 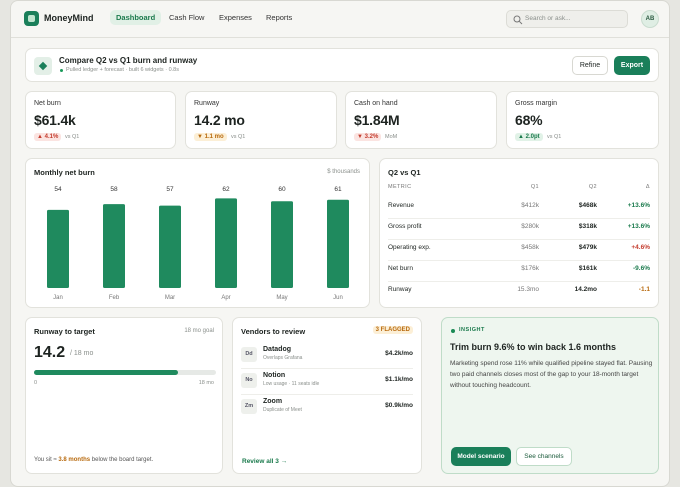 What do you see at coordinates (48, 137) in the screenshot?
I see `kpi-change: ▲ 4.1%` at bounding box center [48, 137].